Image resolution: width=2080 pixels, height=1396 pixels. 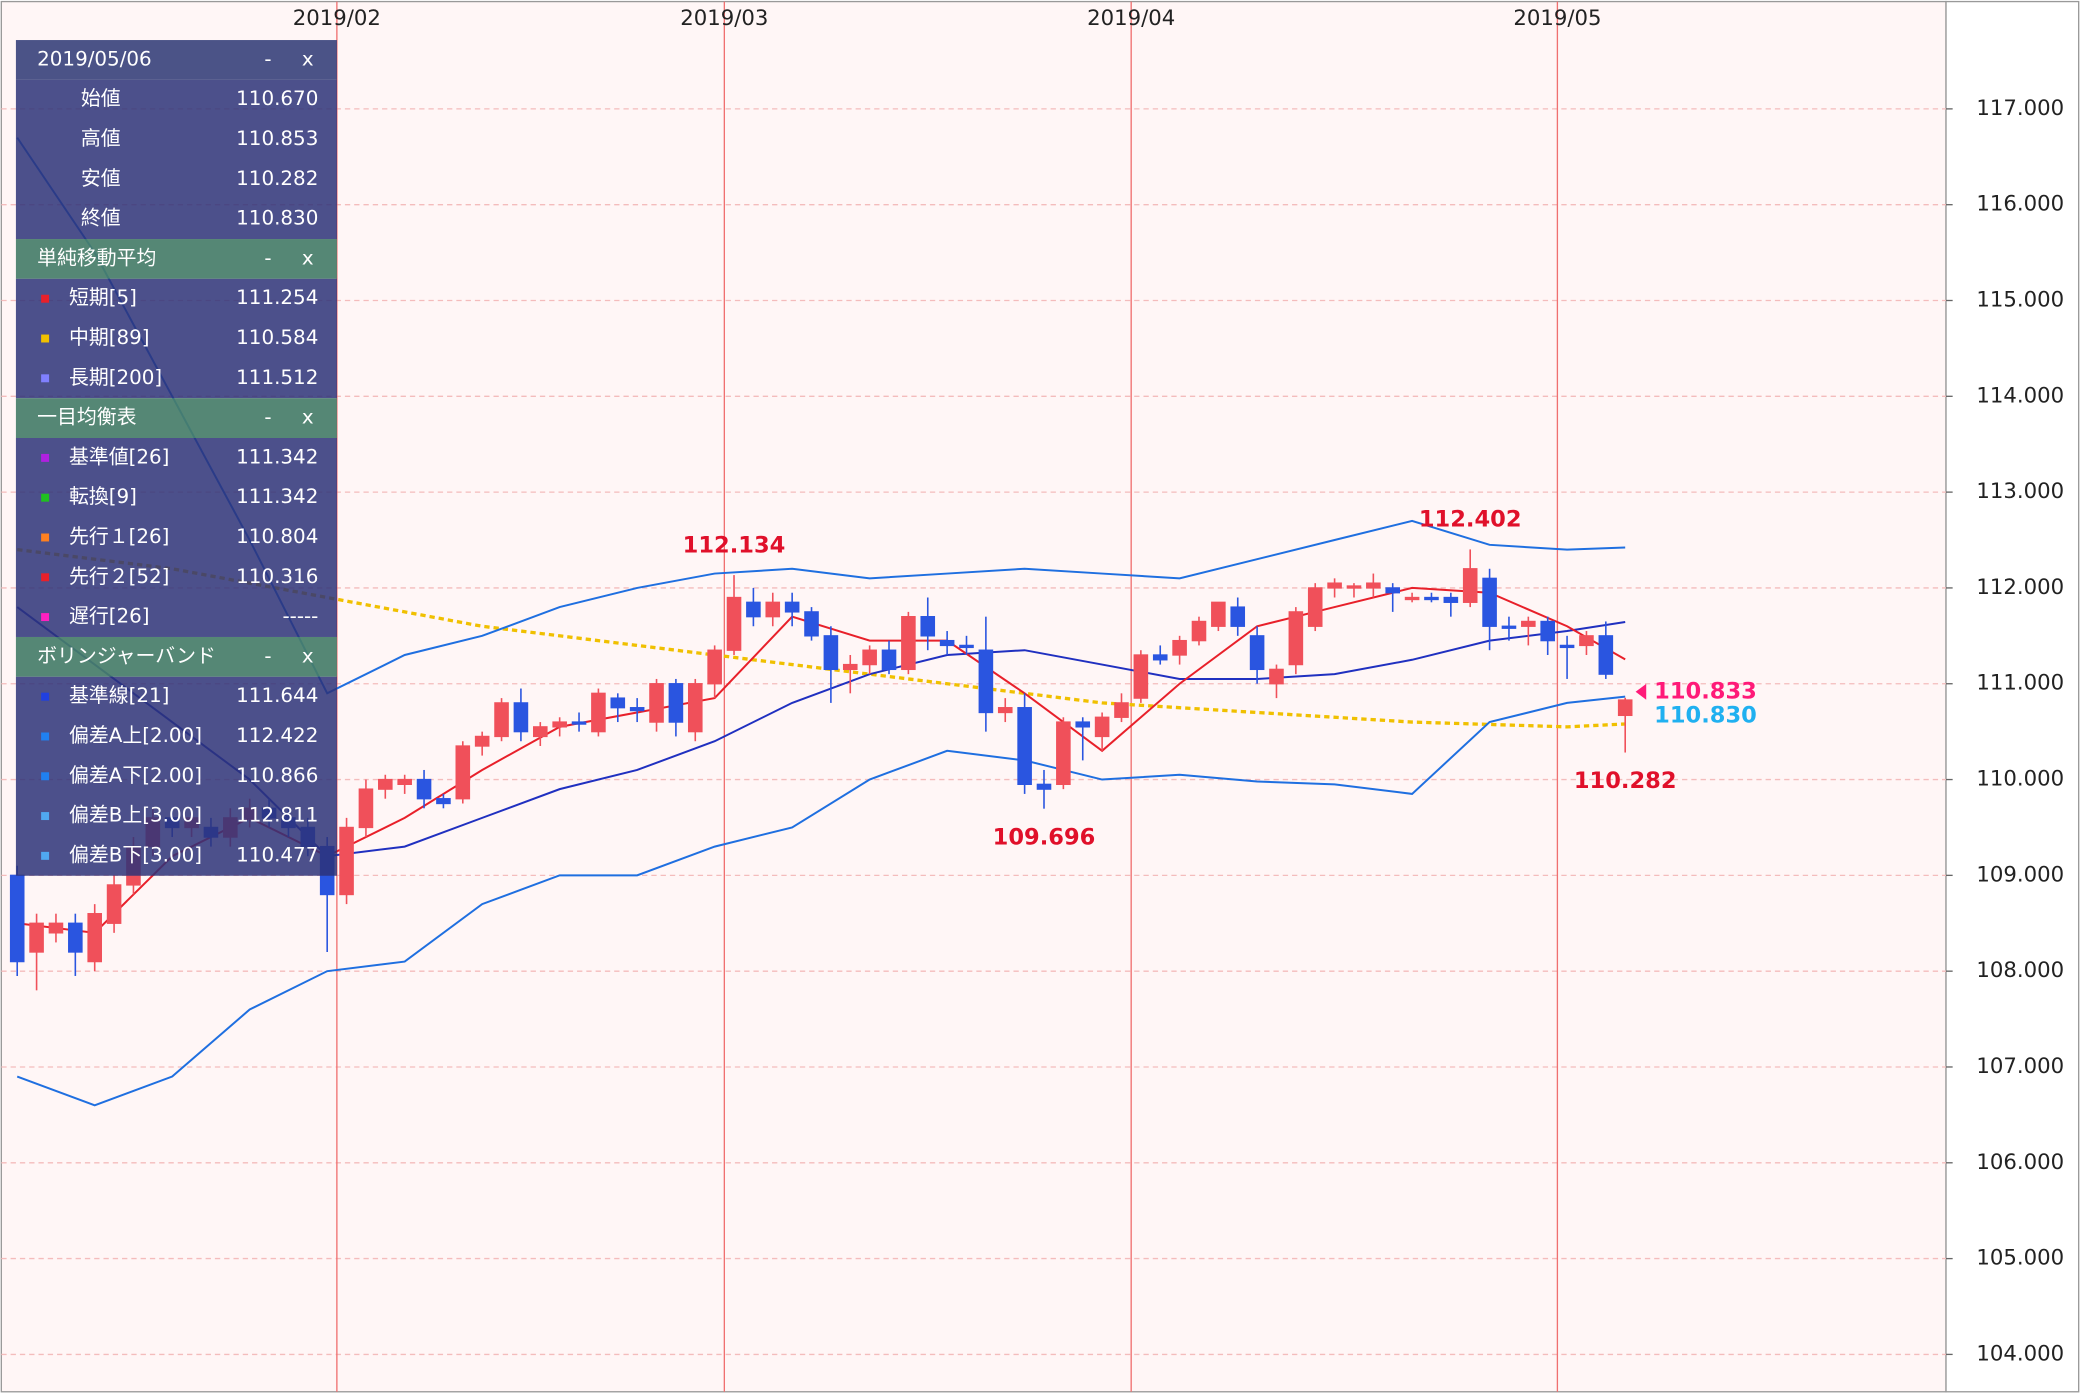 What do you see at coordinates (277, 138) in the screenshot?
I see `panel-row-value: 110.853` at bounding box center [277, 138].